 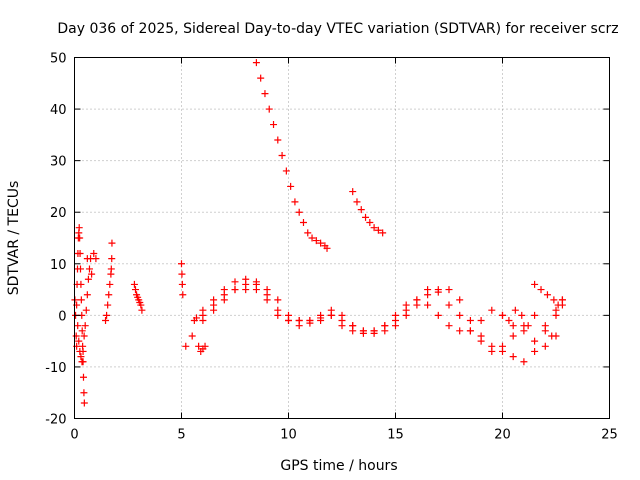 I want to click on x-tick-label: 5, so click(x=181, y=435).